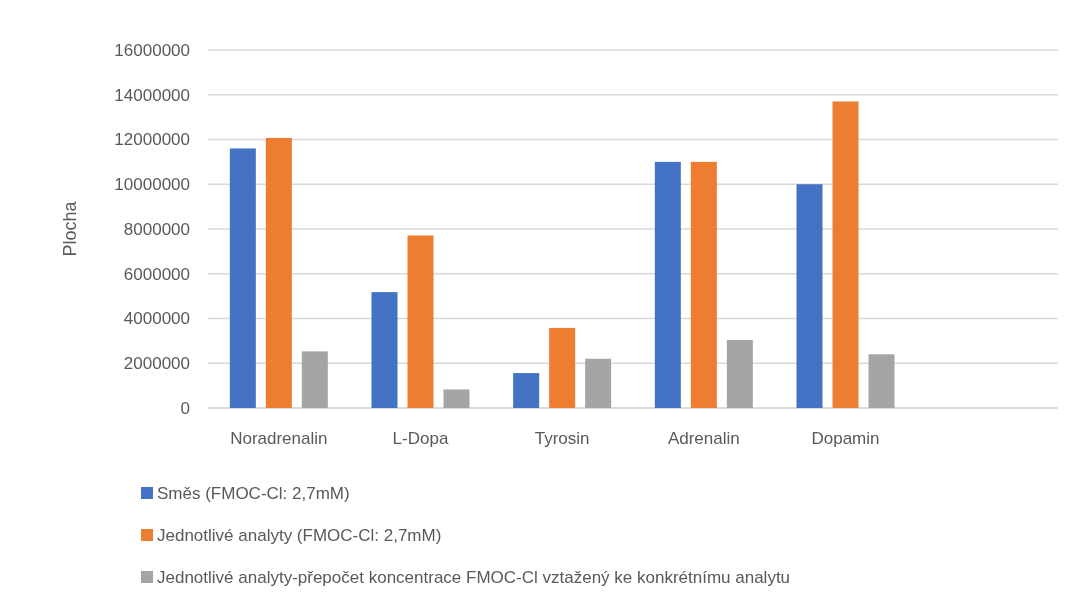 This screenshot has width=1067, height=602. Describe the element at coordinates (152, 95) in the screenshot. I see `y-tick-label: 14000000` at that location.